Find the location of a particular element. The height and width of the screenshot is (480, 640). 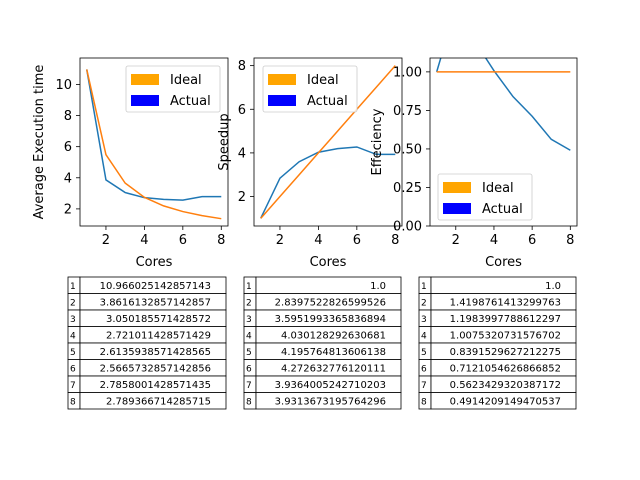

table-row: 3 3.5951993365836894 is located at coordinates (322, 318).